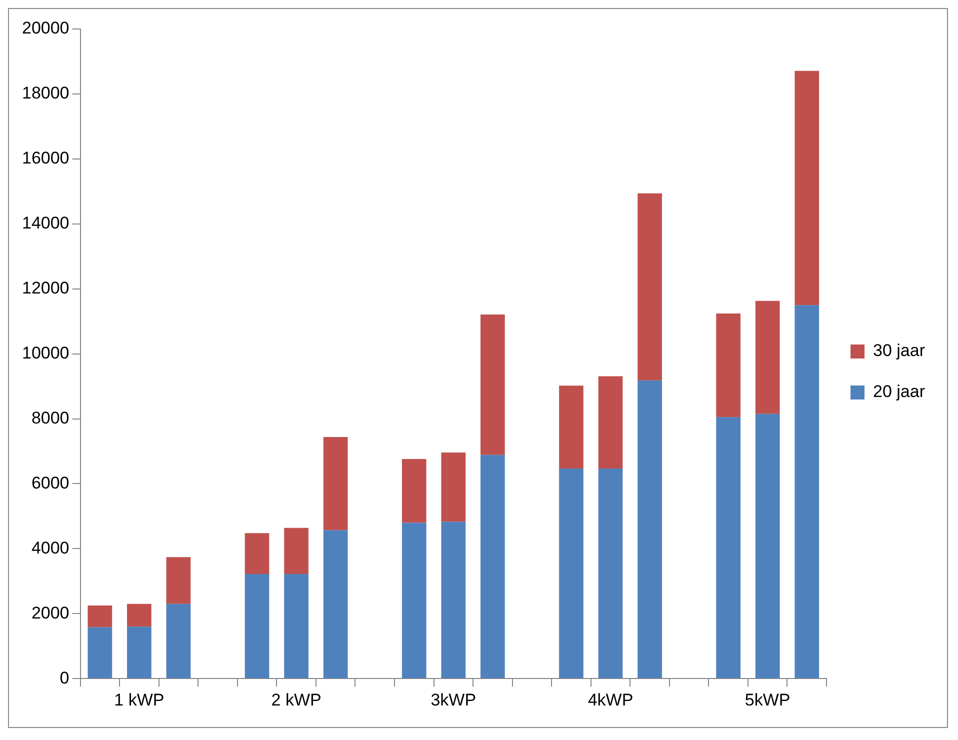  I want to click on legend-label: 20 jaar, so click(899, 392).